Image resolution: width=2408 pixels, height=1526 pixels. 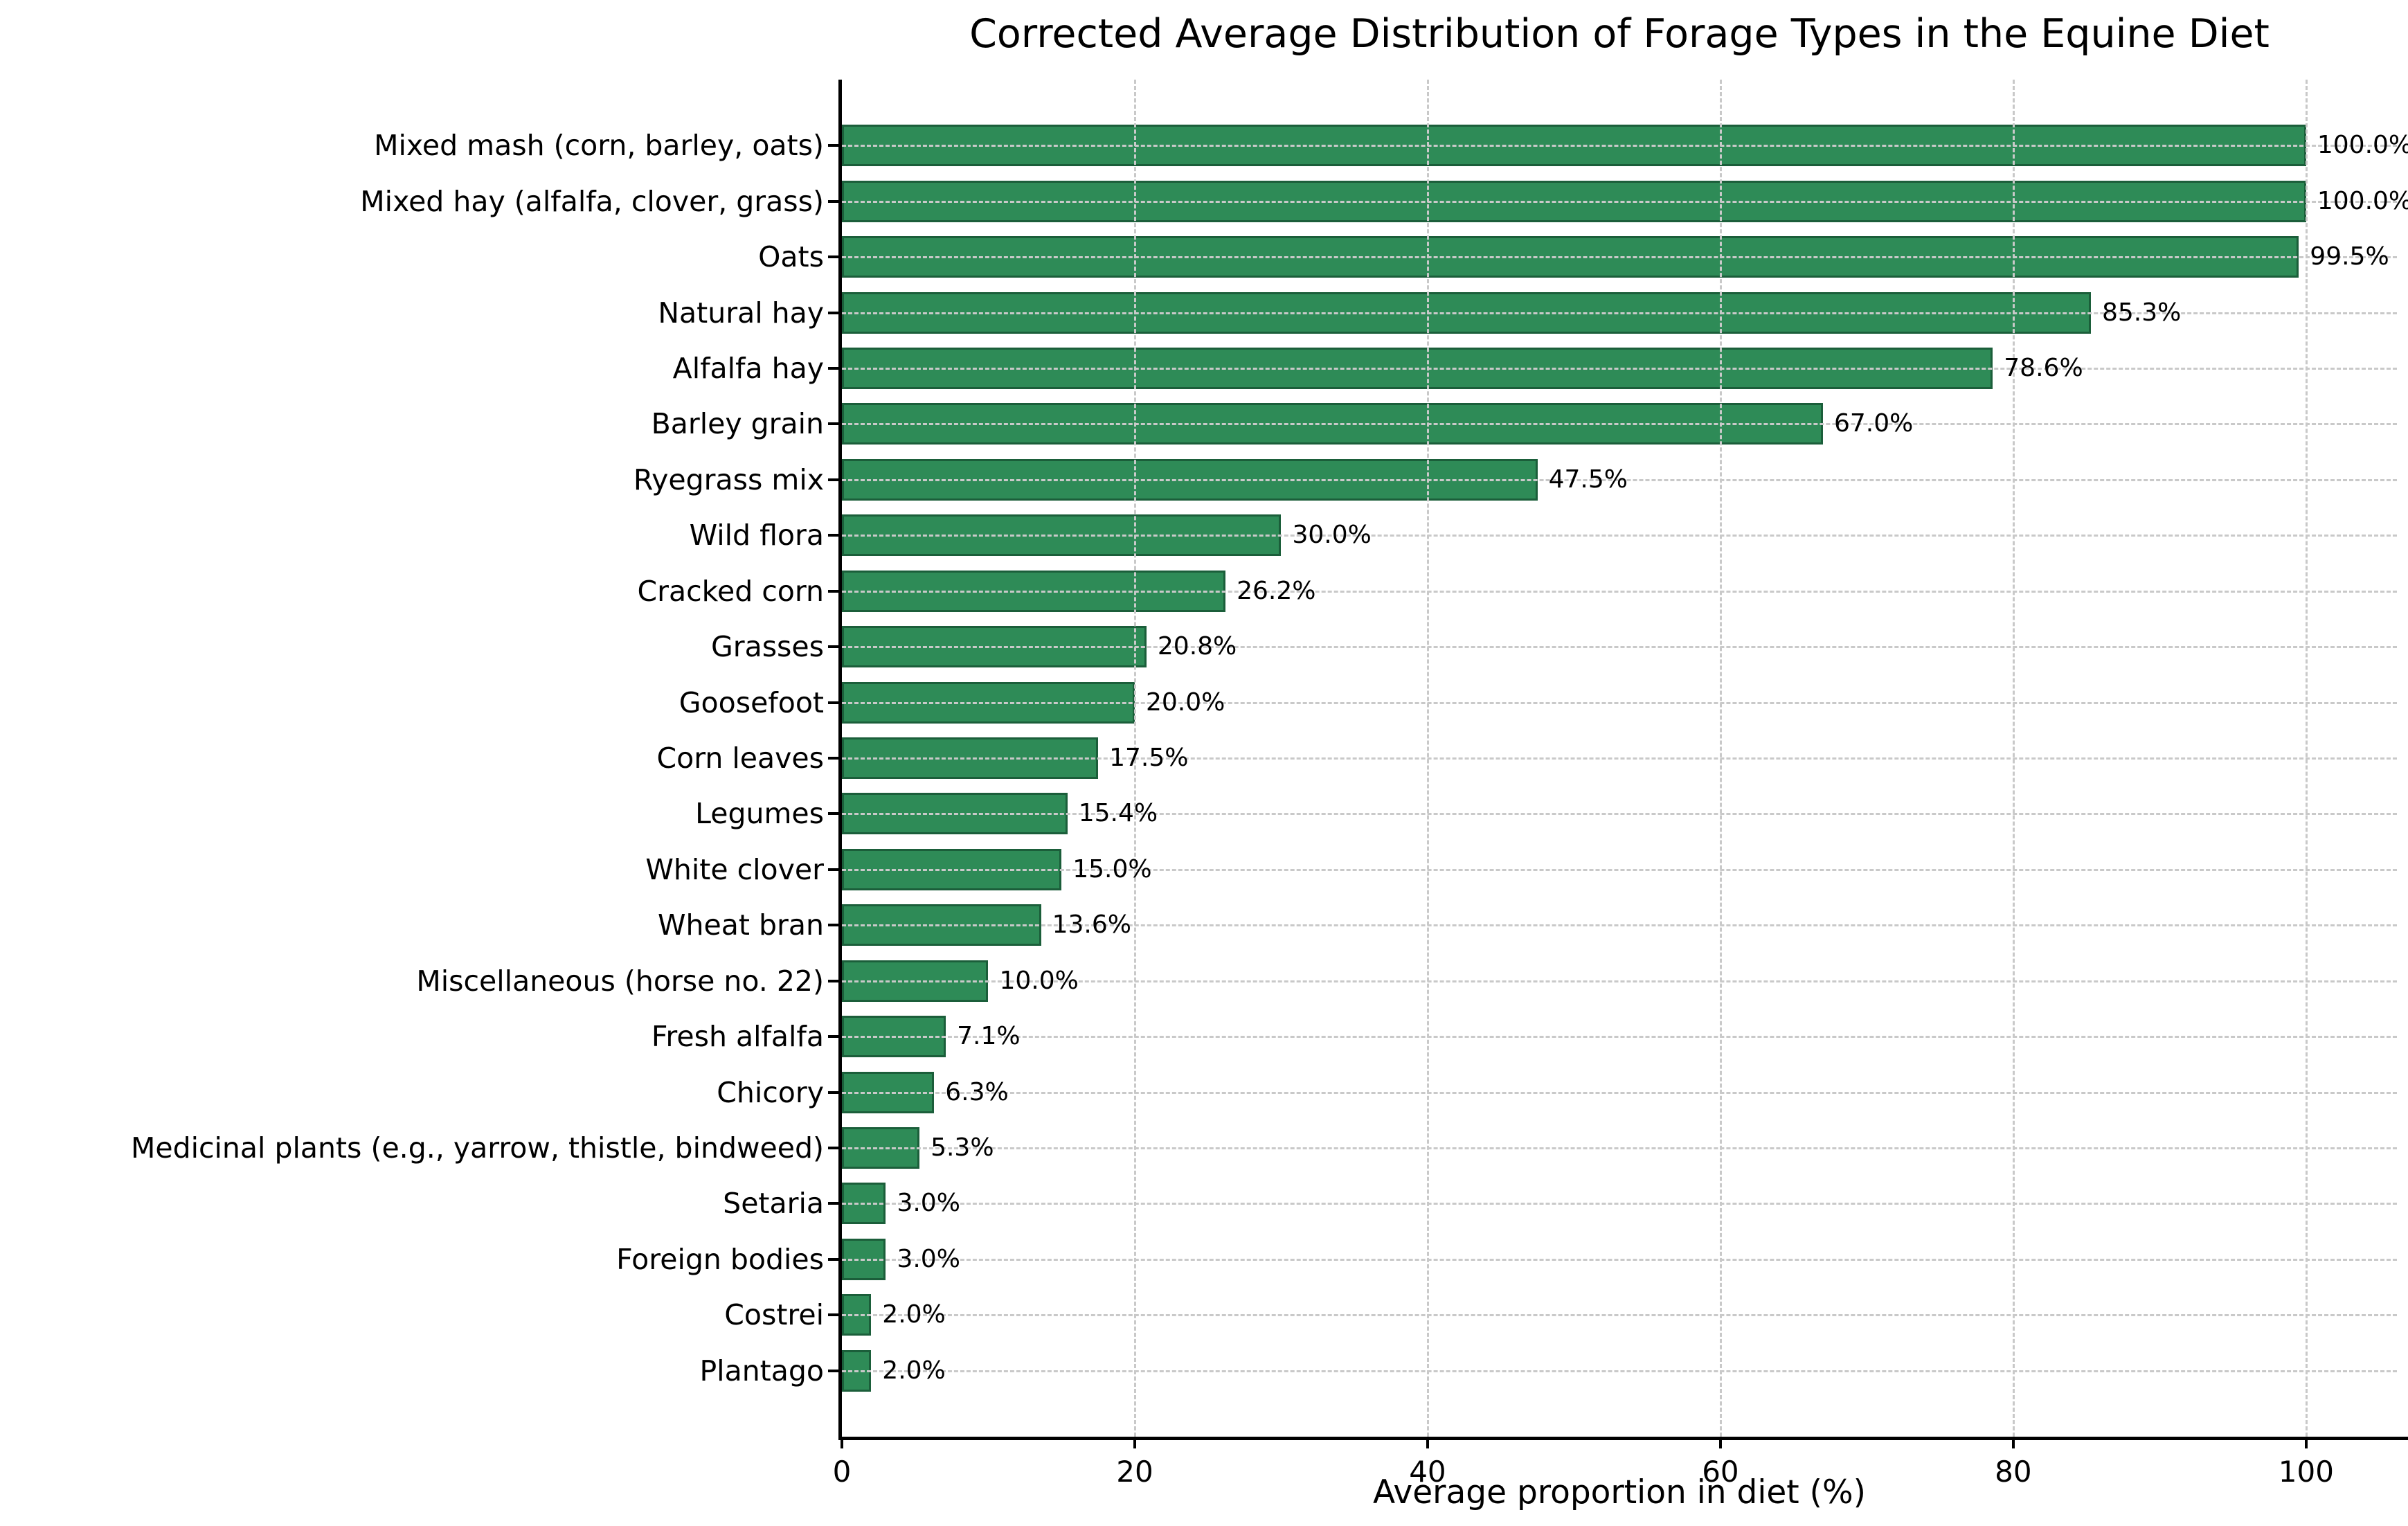 What do you see at coordinates (963, 1148) in the screenshot?
I see `bar-value-label: 5.3%` at bounding box center [963, 1148].